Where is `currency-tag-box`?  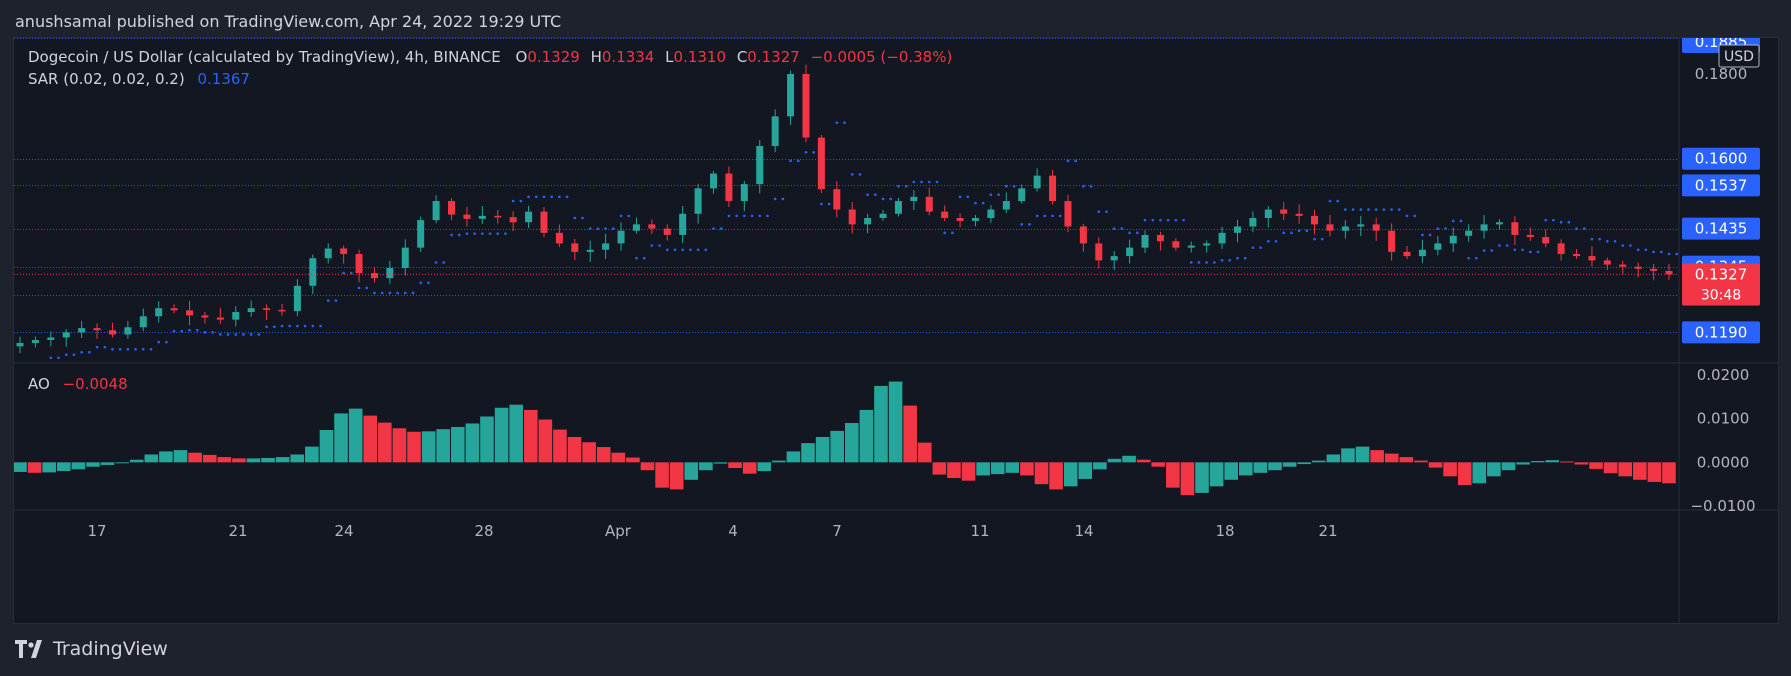 currency-tag-box is located at coordinates (1739, 56).